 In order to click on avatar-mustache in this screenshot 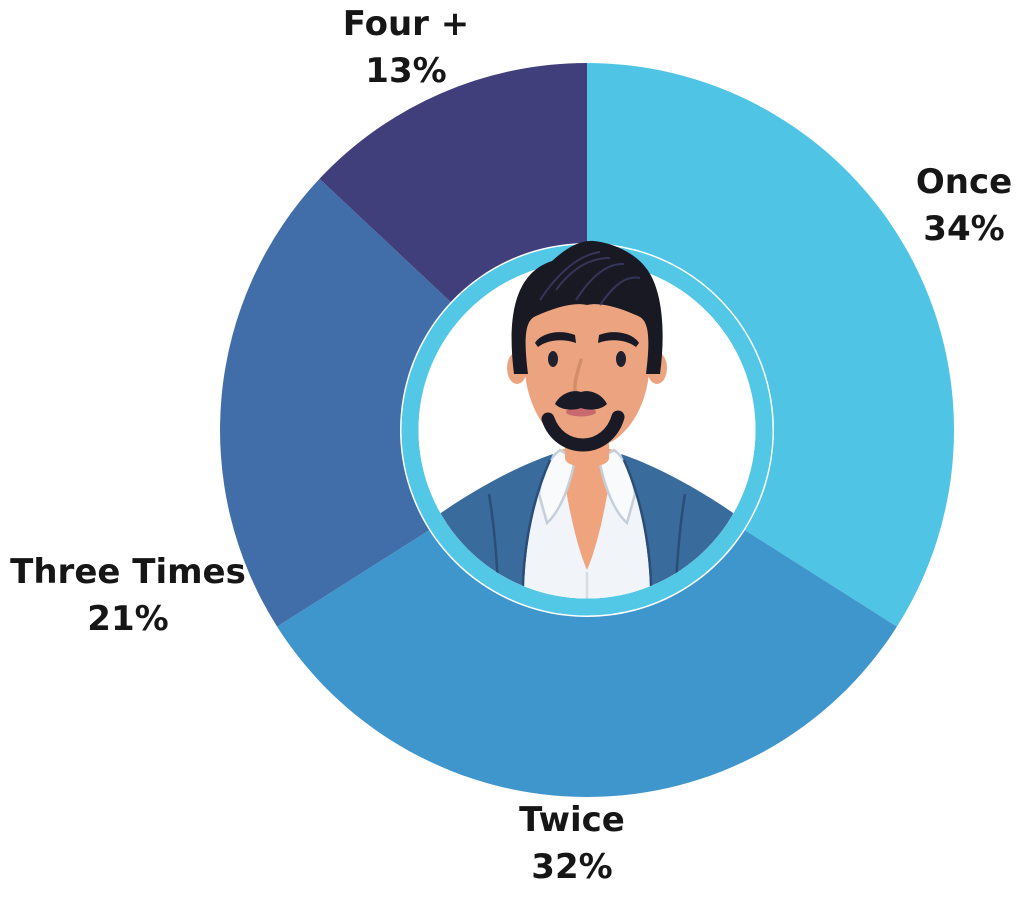, I will do `click(581, 400)`.